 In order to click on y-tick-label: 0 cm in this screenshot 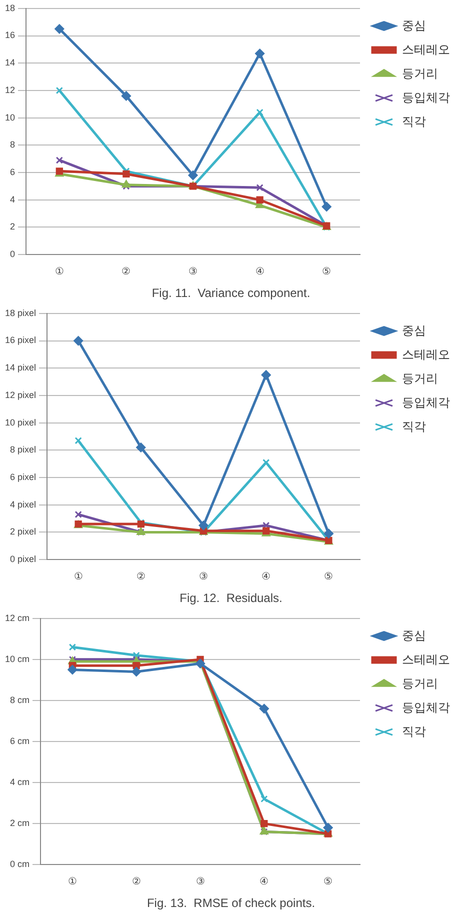, I will do `click(20, 864)`.